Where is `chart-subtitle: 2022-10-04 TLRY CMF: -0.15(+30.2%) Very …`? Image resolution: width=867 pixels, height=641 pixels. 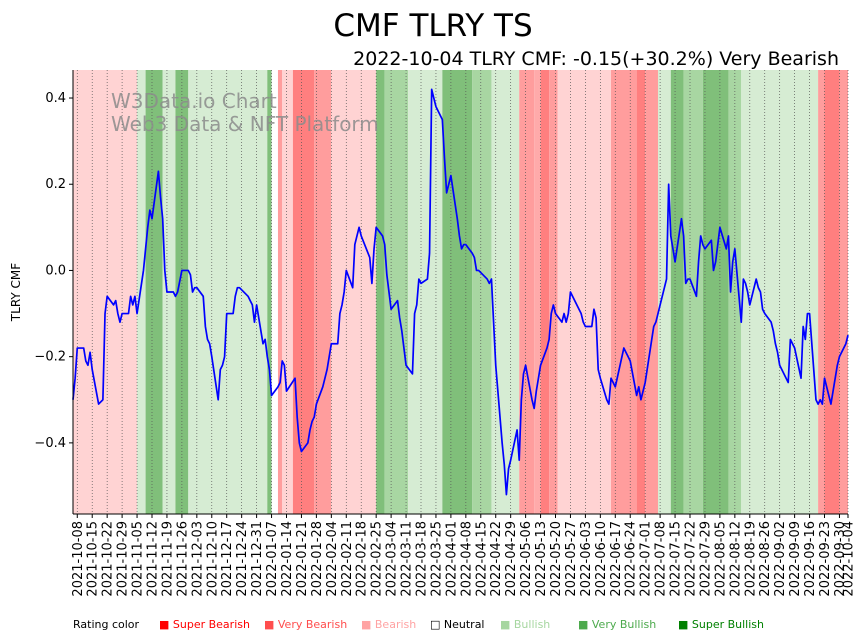
chart-subtitle: 2022-10-04 TLRY CMF: -0.15(+30.2%) Very … is located at coordinates (596, 59).